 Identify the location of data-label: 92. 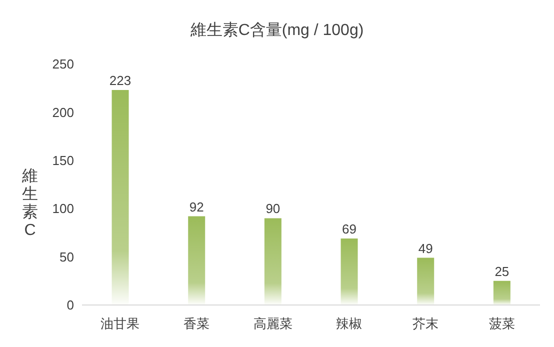
(196, 206).